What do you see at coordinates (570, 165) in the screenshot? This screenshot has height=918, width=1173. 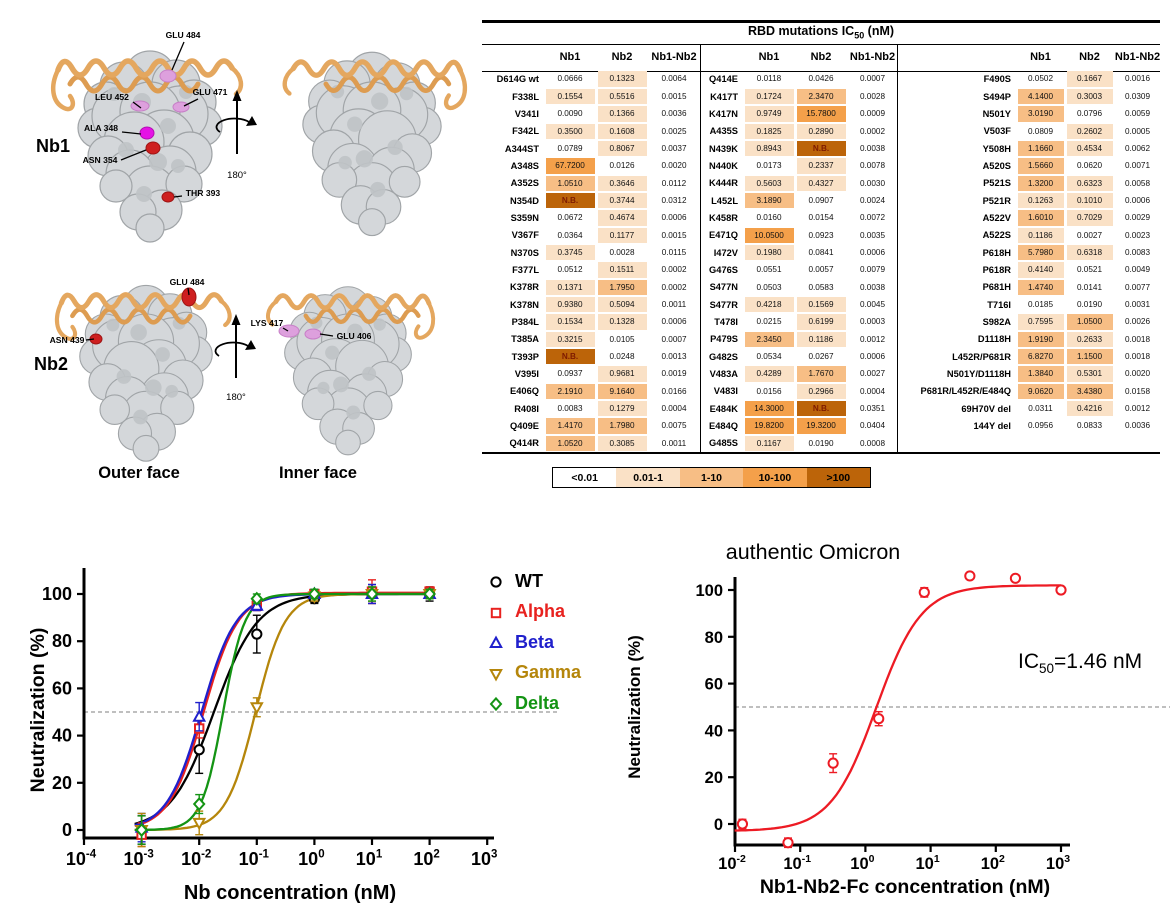 I see `ic50-cell: 67.7200` at bounding box center [570, 165].